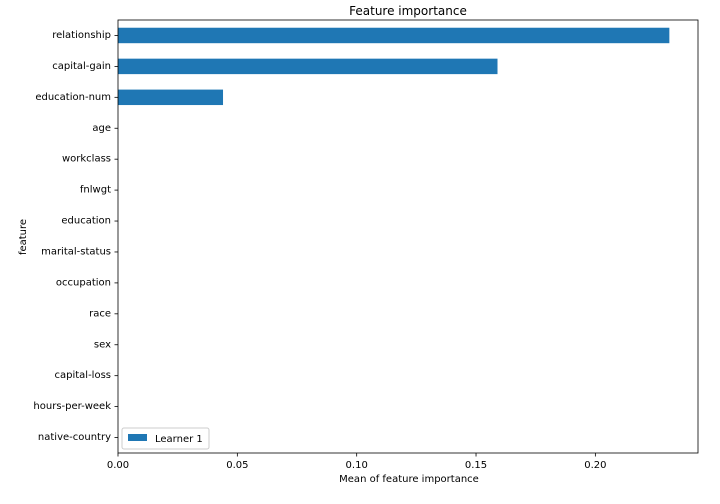 The width and height of the screenshot is (720, 504). What do you see at coordinates (100, 313) in the screenshot?
I see `y-tick-label-race: race` at bounding box center [100, 313].